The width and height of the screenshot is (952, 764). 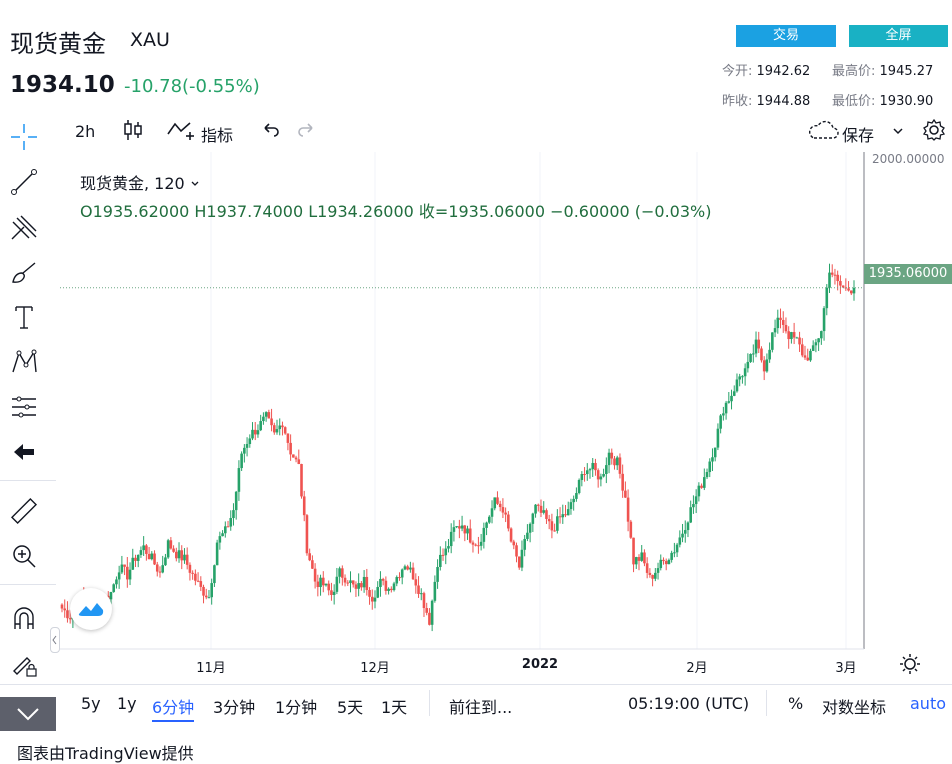 What do you see at coordinates (91, 609) in the screenshot?
I see `tradingview-logo` at bounding box center [91, 609].